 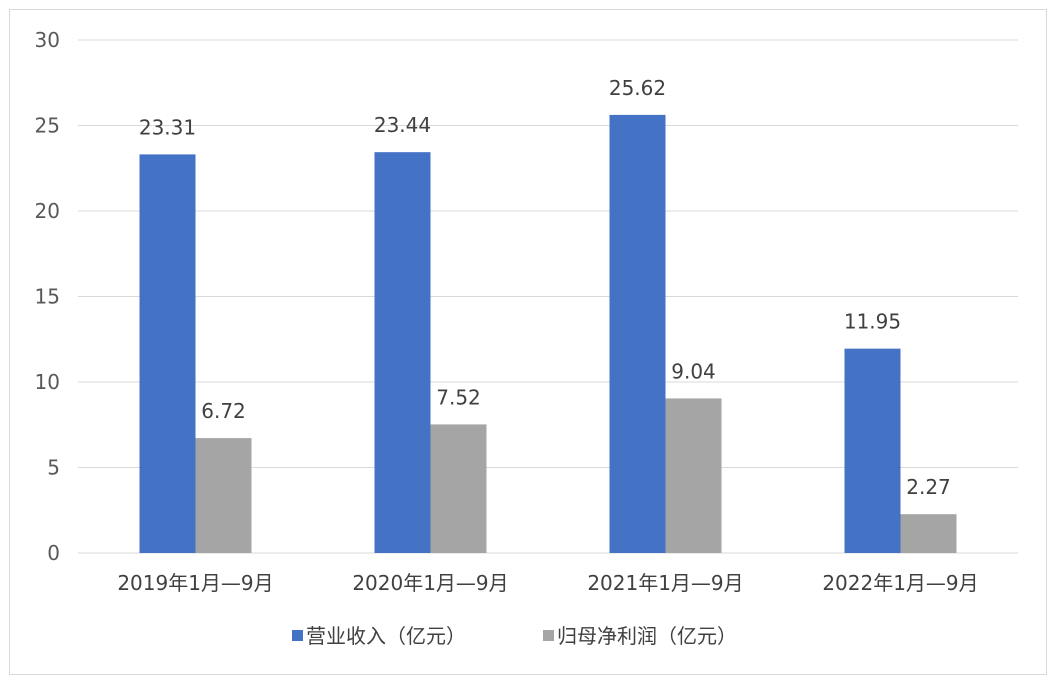 I want to click on data-label: 2.27, so click(x=928, y=487).